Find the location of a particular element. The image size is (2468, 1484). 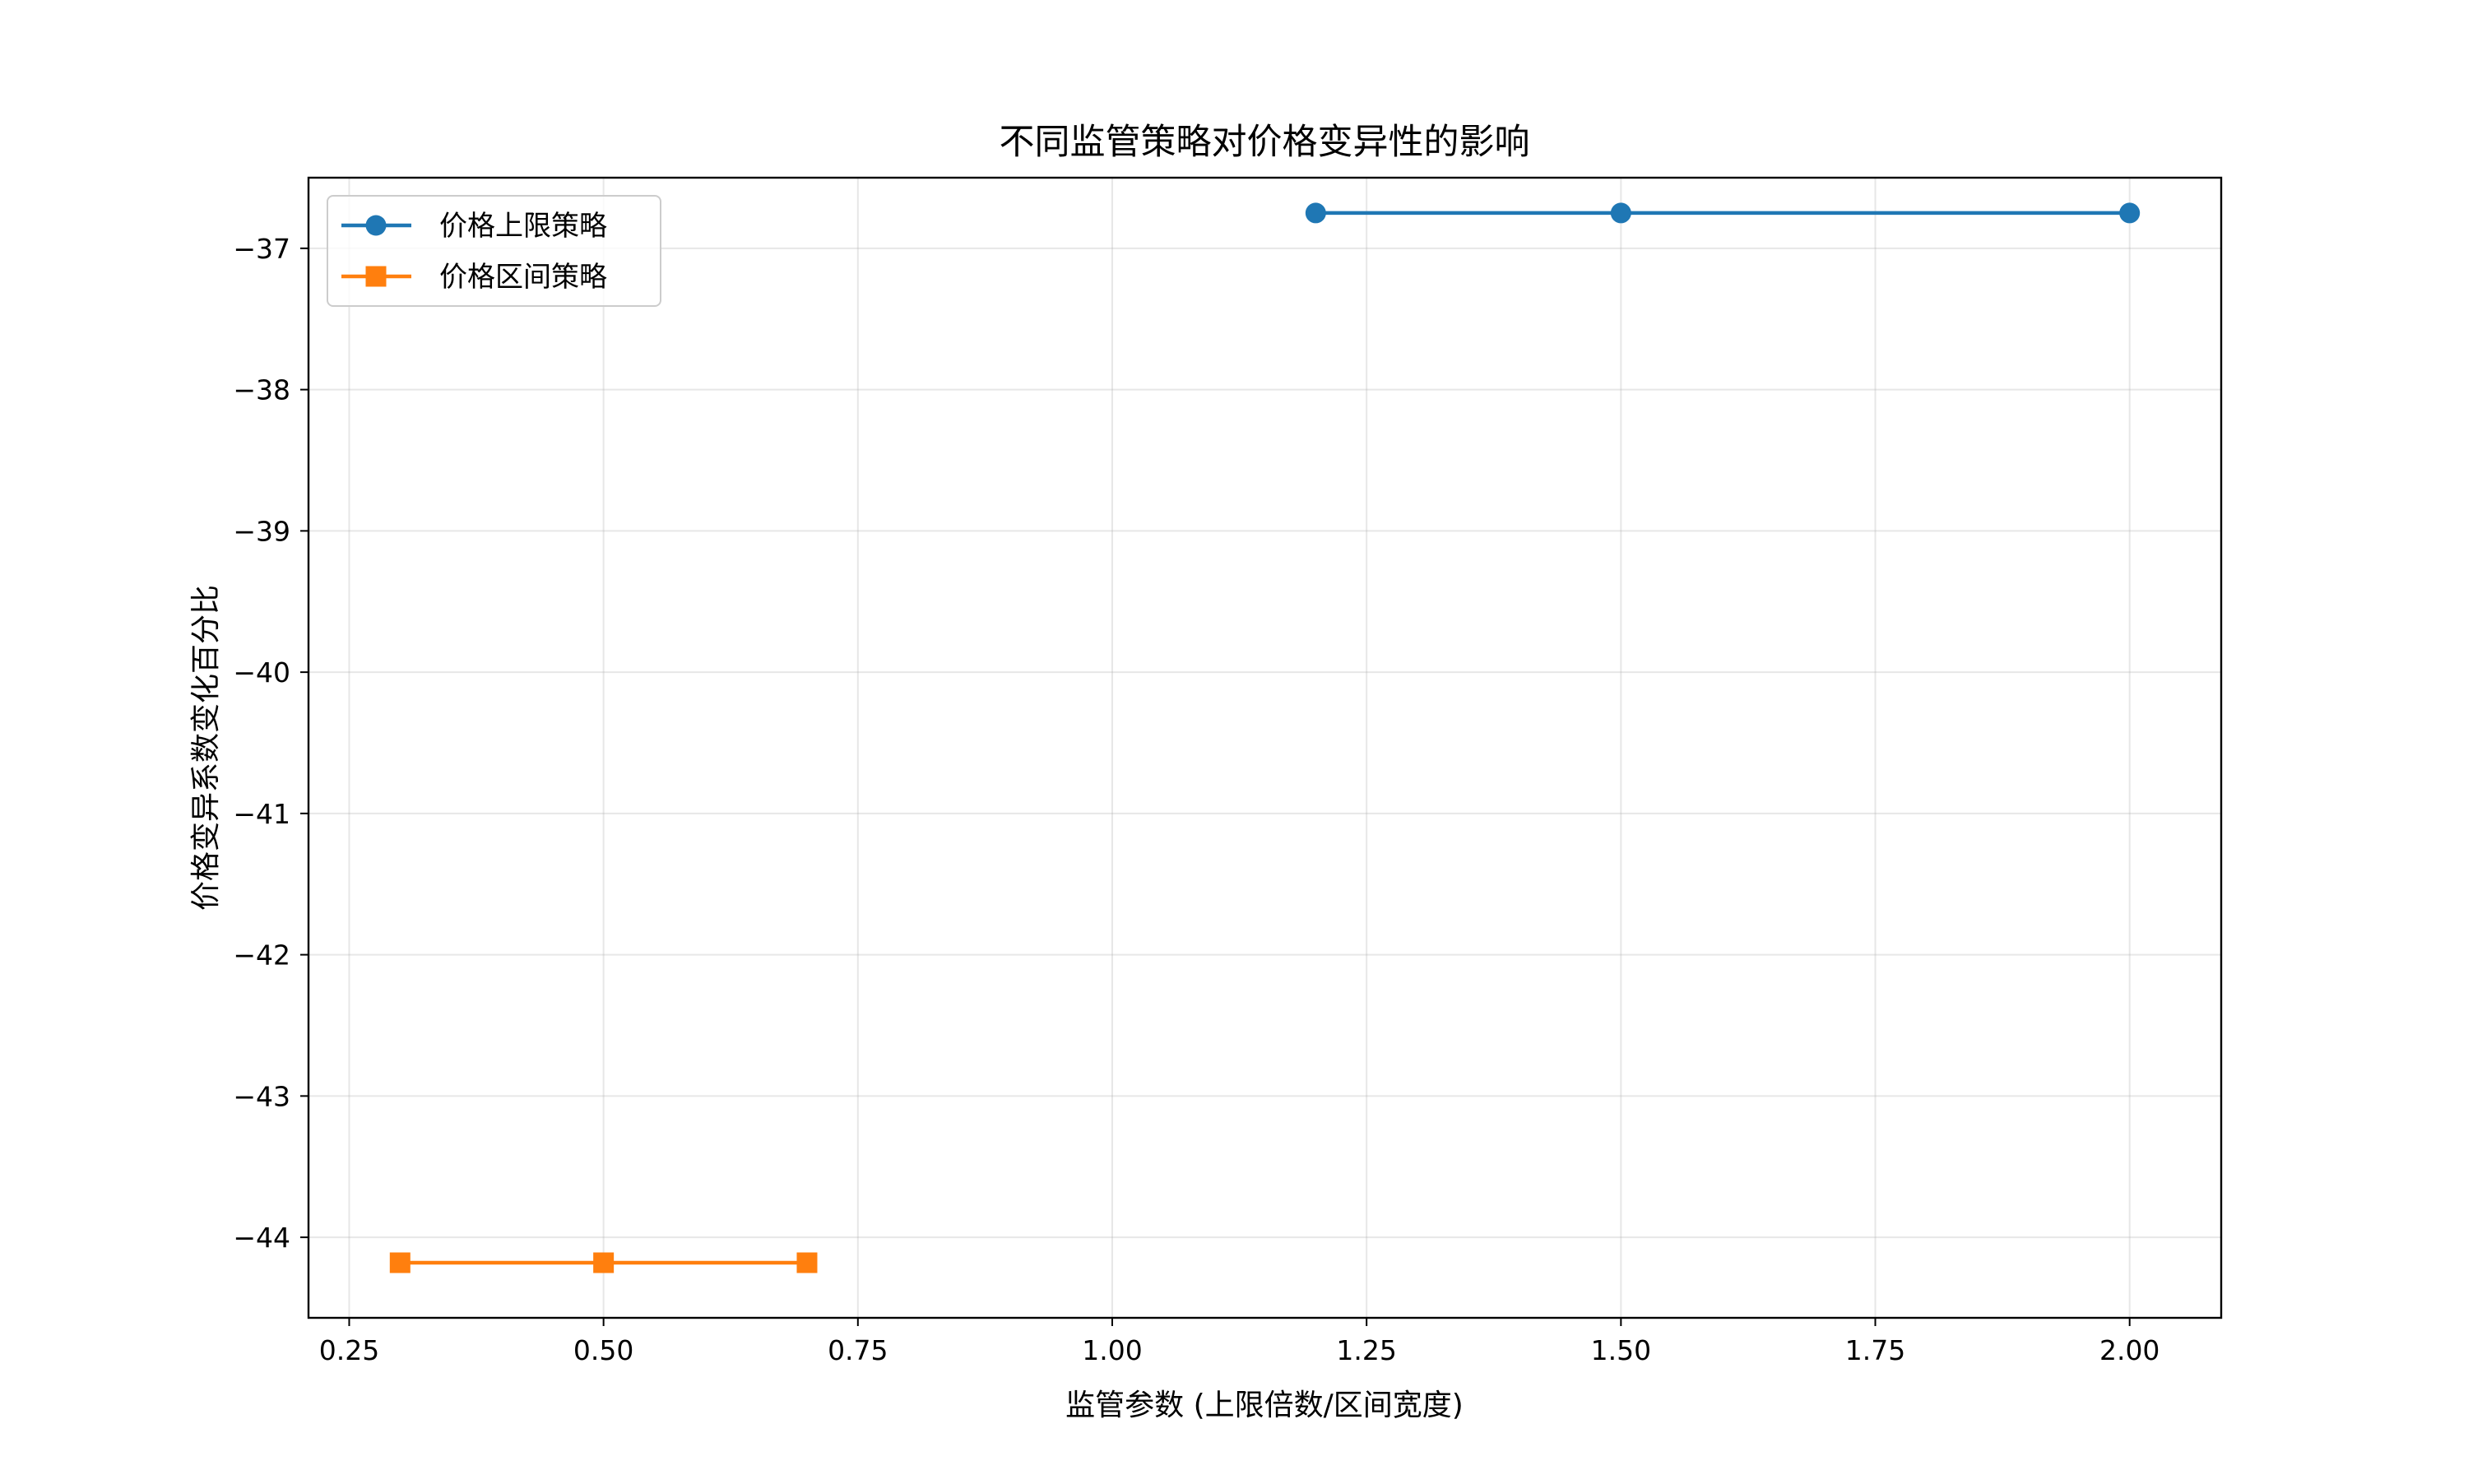

x-tick-label: 0.25 is located at coordinates (349, 1350).